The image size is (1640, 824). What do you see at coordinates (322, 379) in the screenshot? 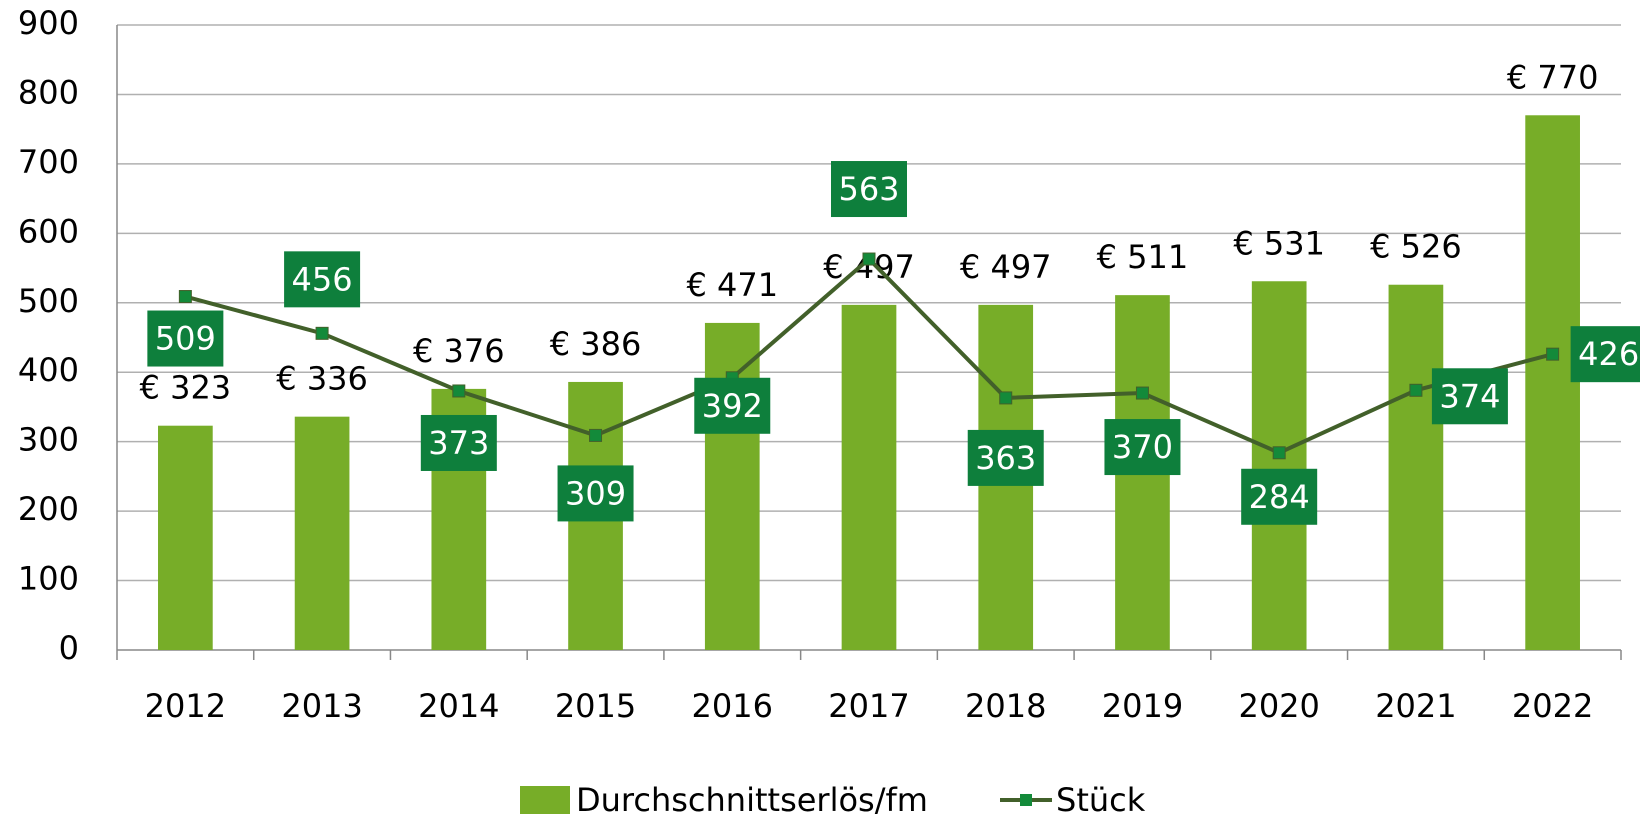
I see `bar-value-label: € 336` at bounding box center [322, 379].